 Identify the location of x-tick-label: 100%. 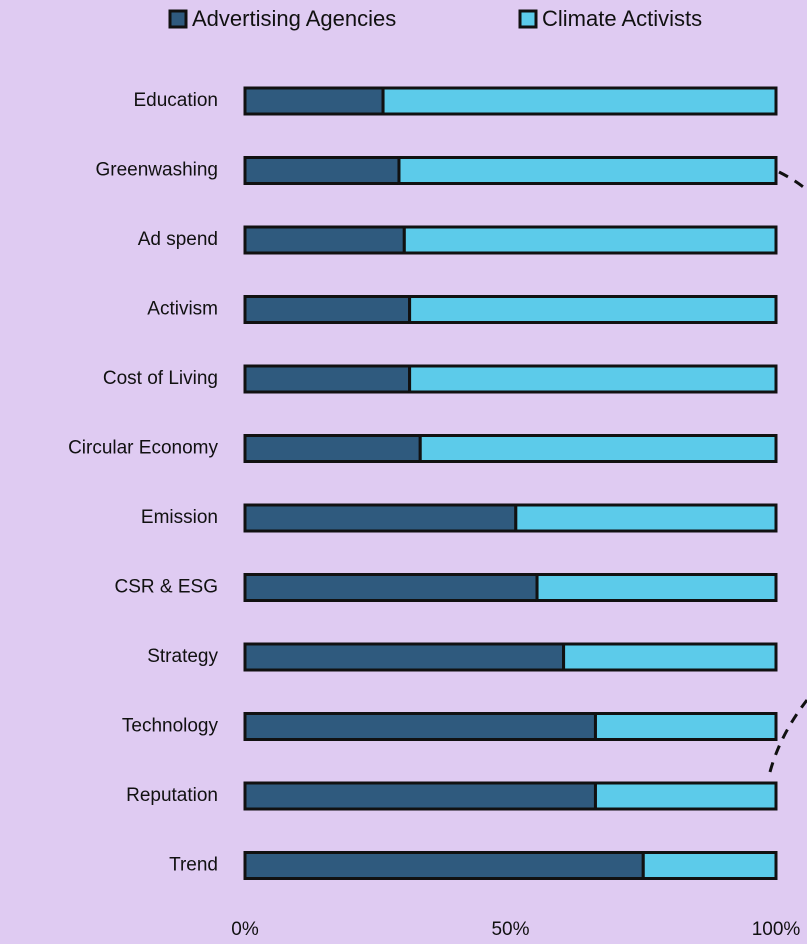
(776, 929).